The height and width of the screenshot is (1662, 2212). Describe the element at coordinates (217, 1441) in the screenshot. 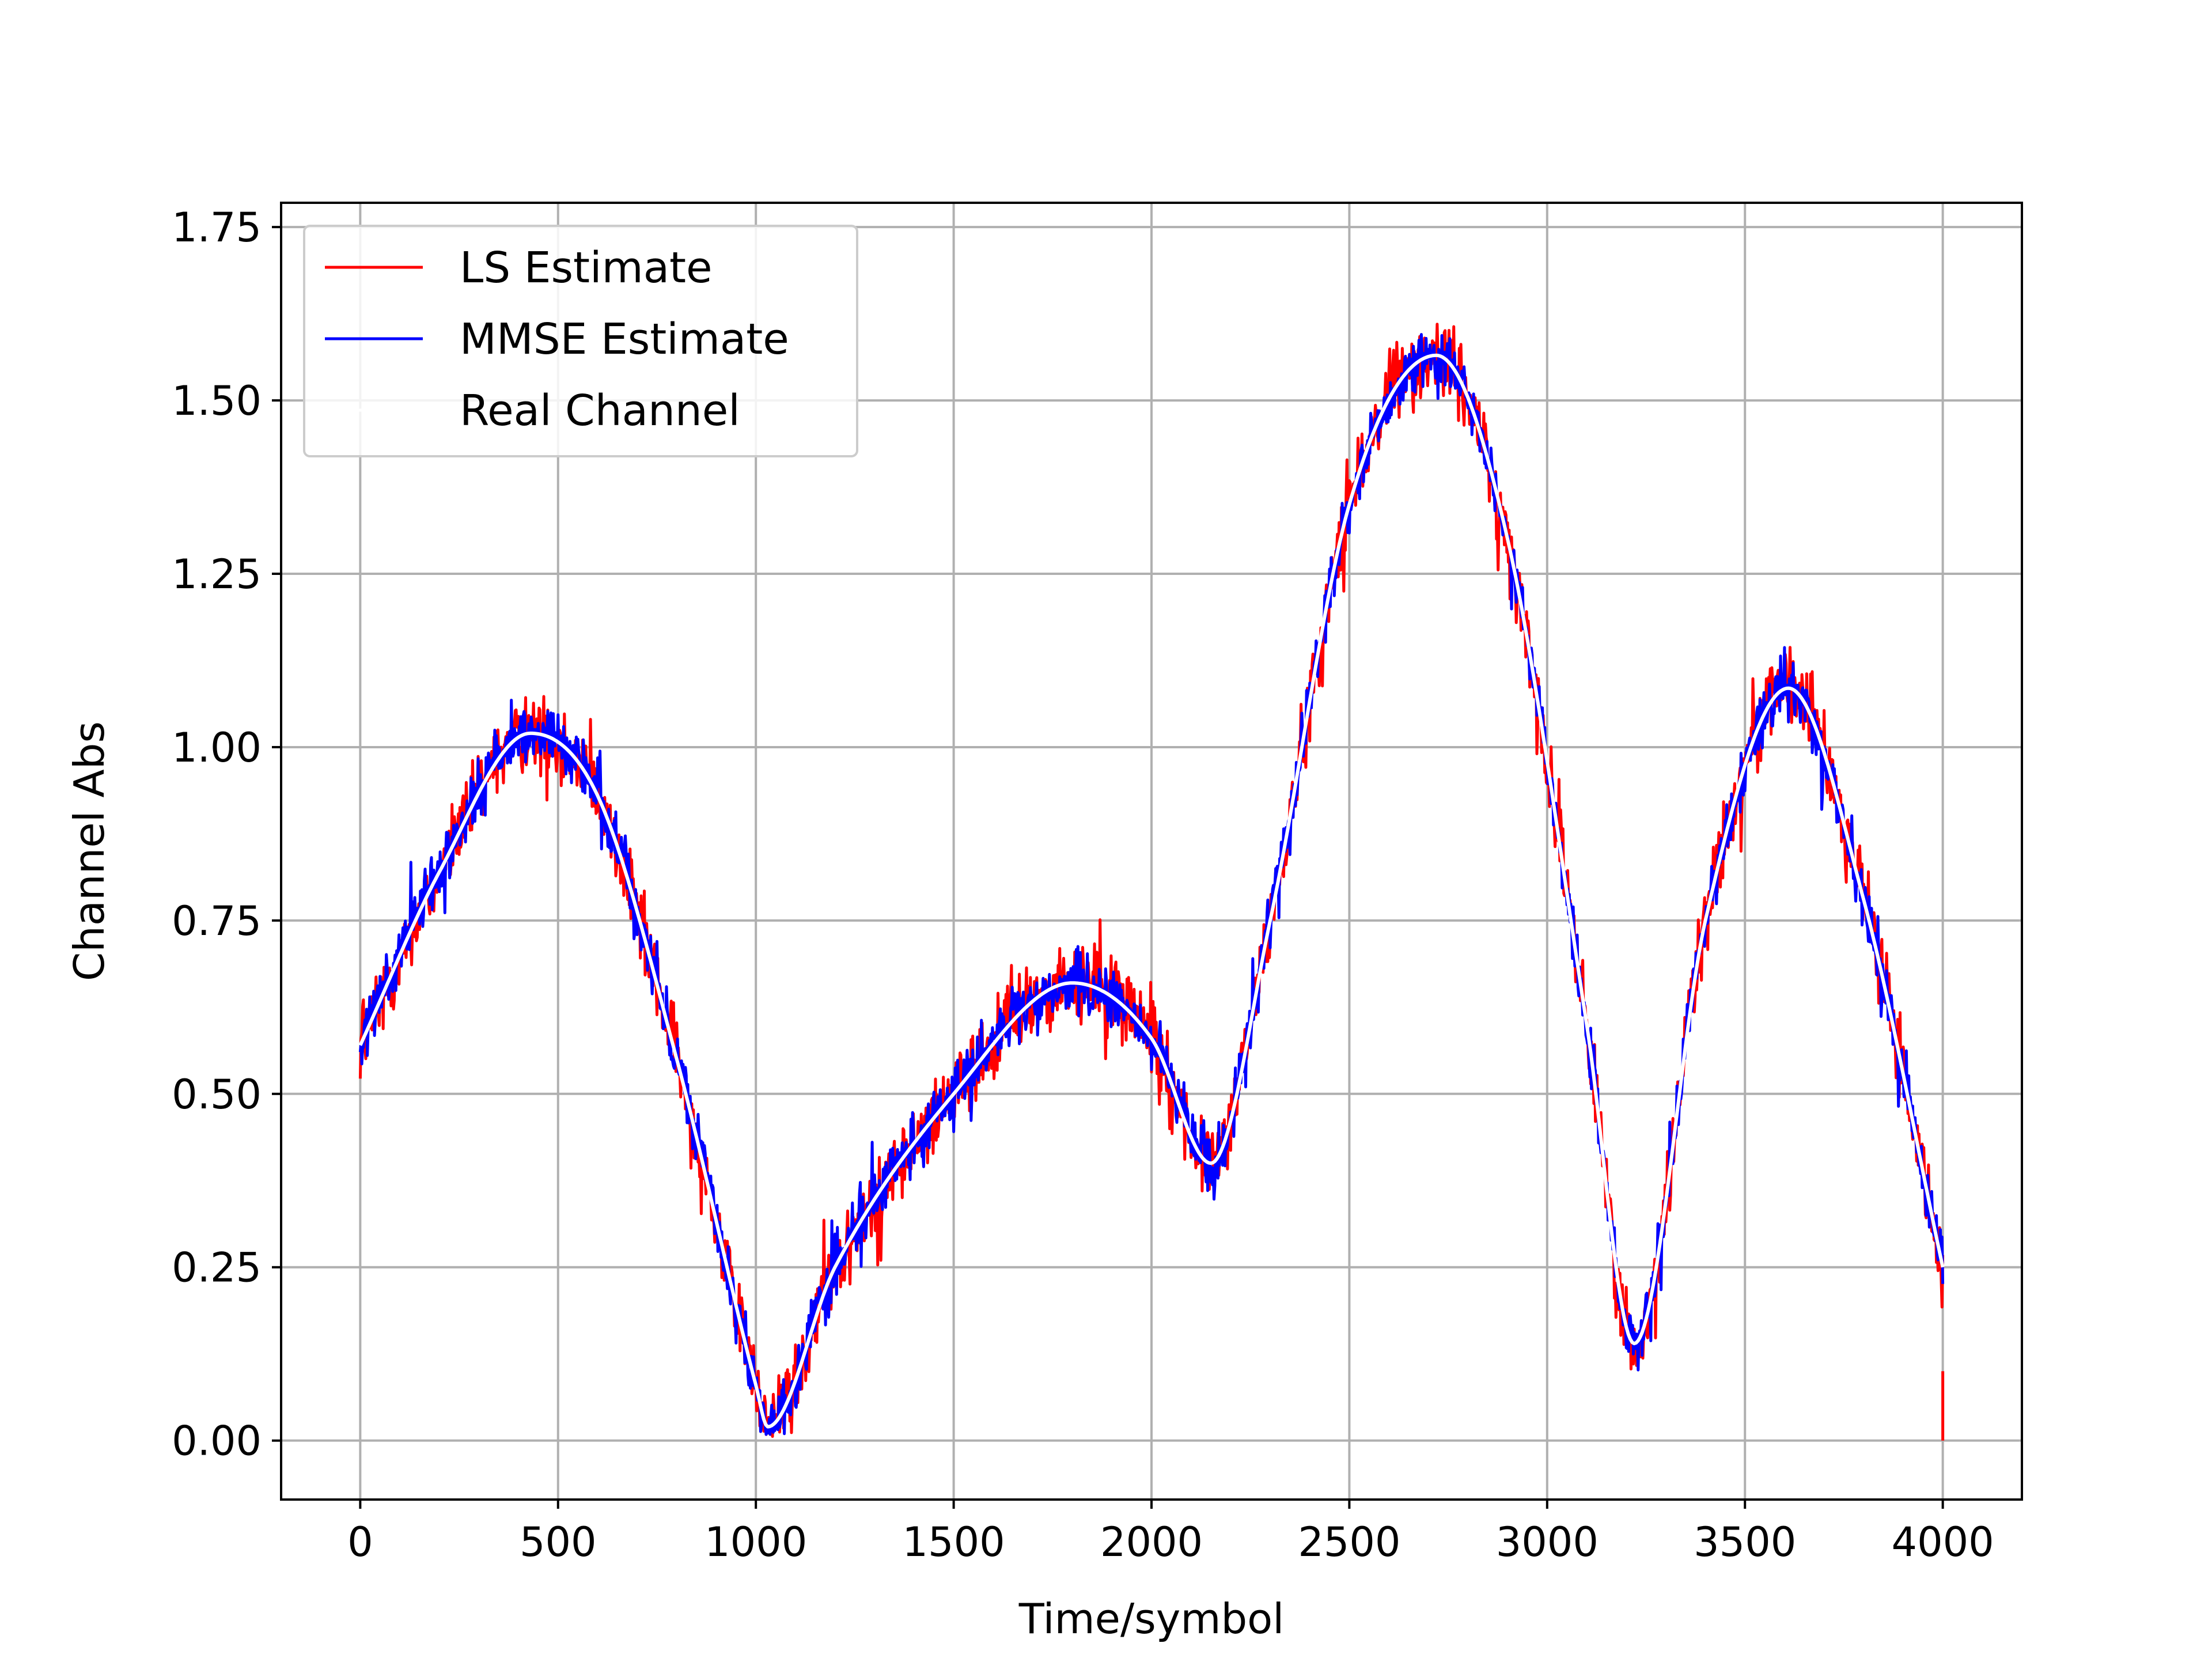

I see `y-tick-label: 0.00` at that location.